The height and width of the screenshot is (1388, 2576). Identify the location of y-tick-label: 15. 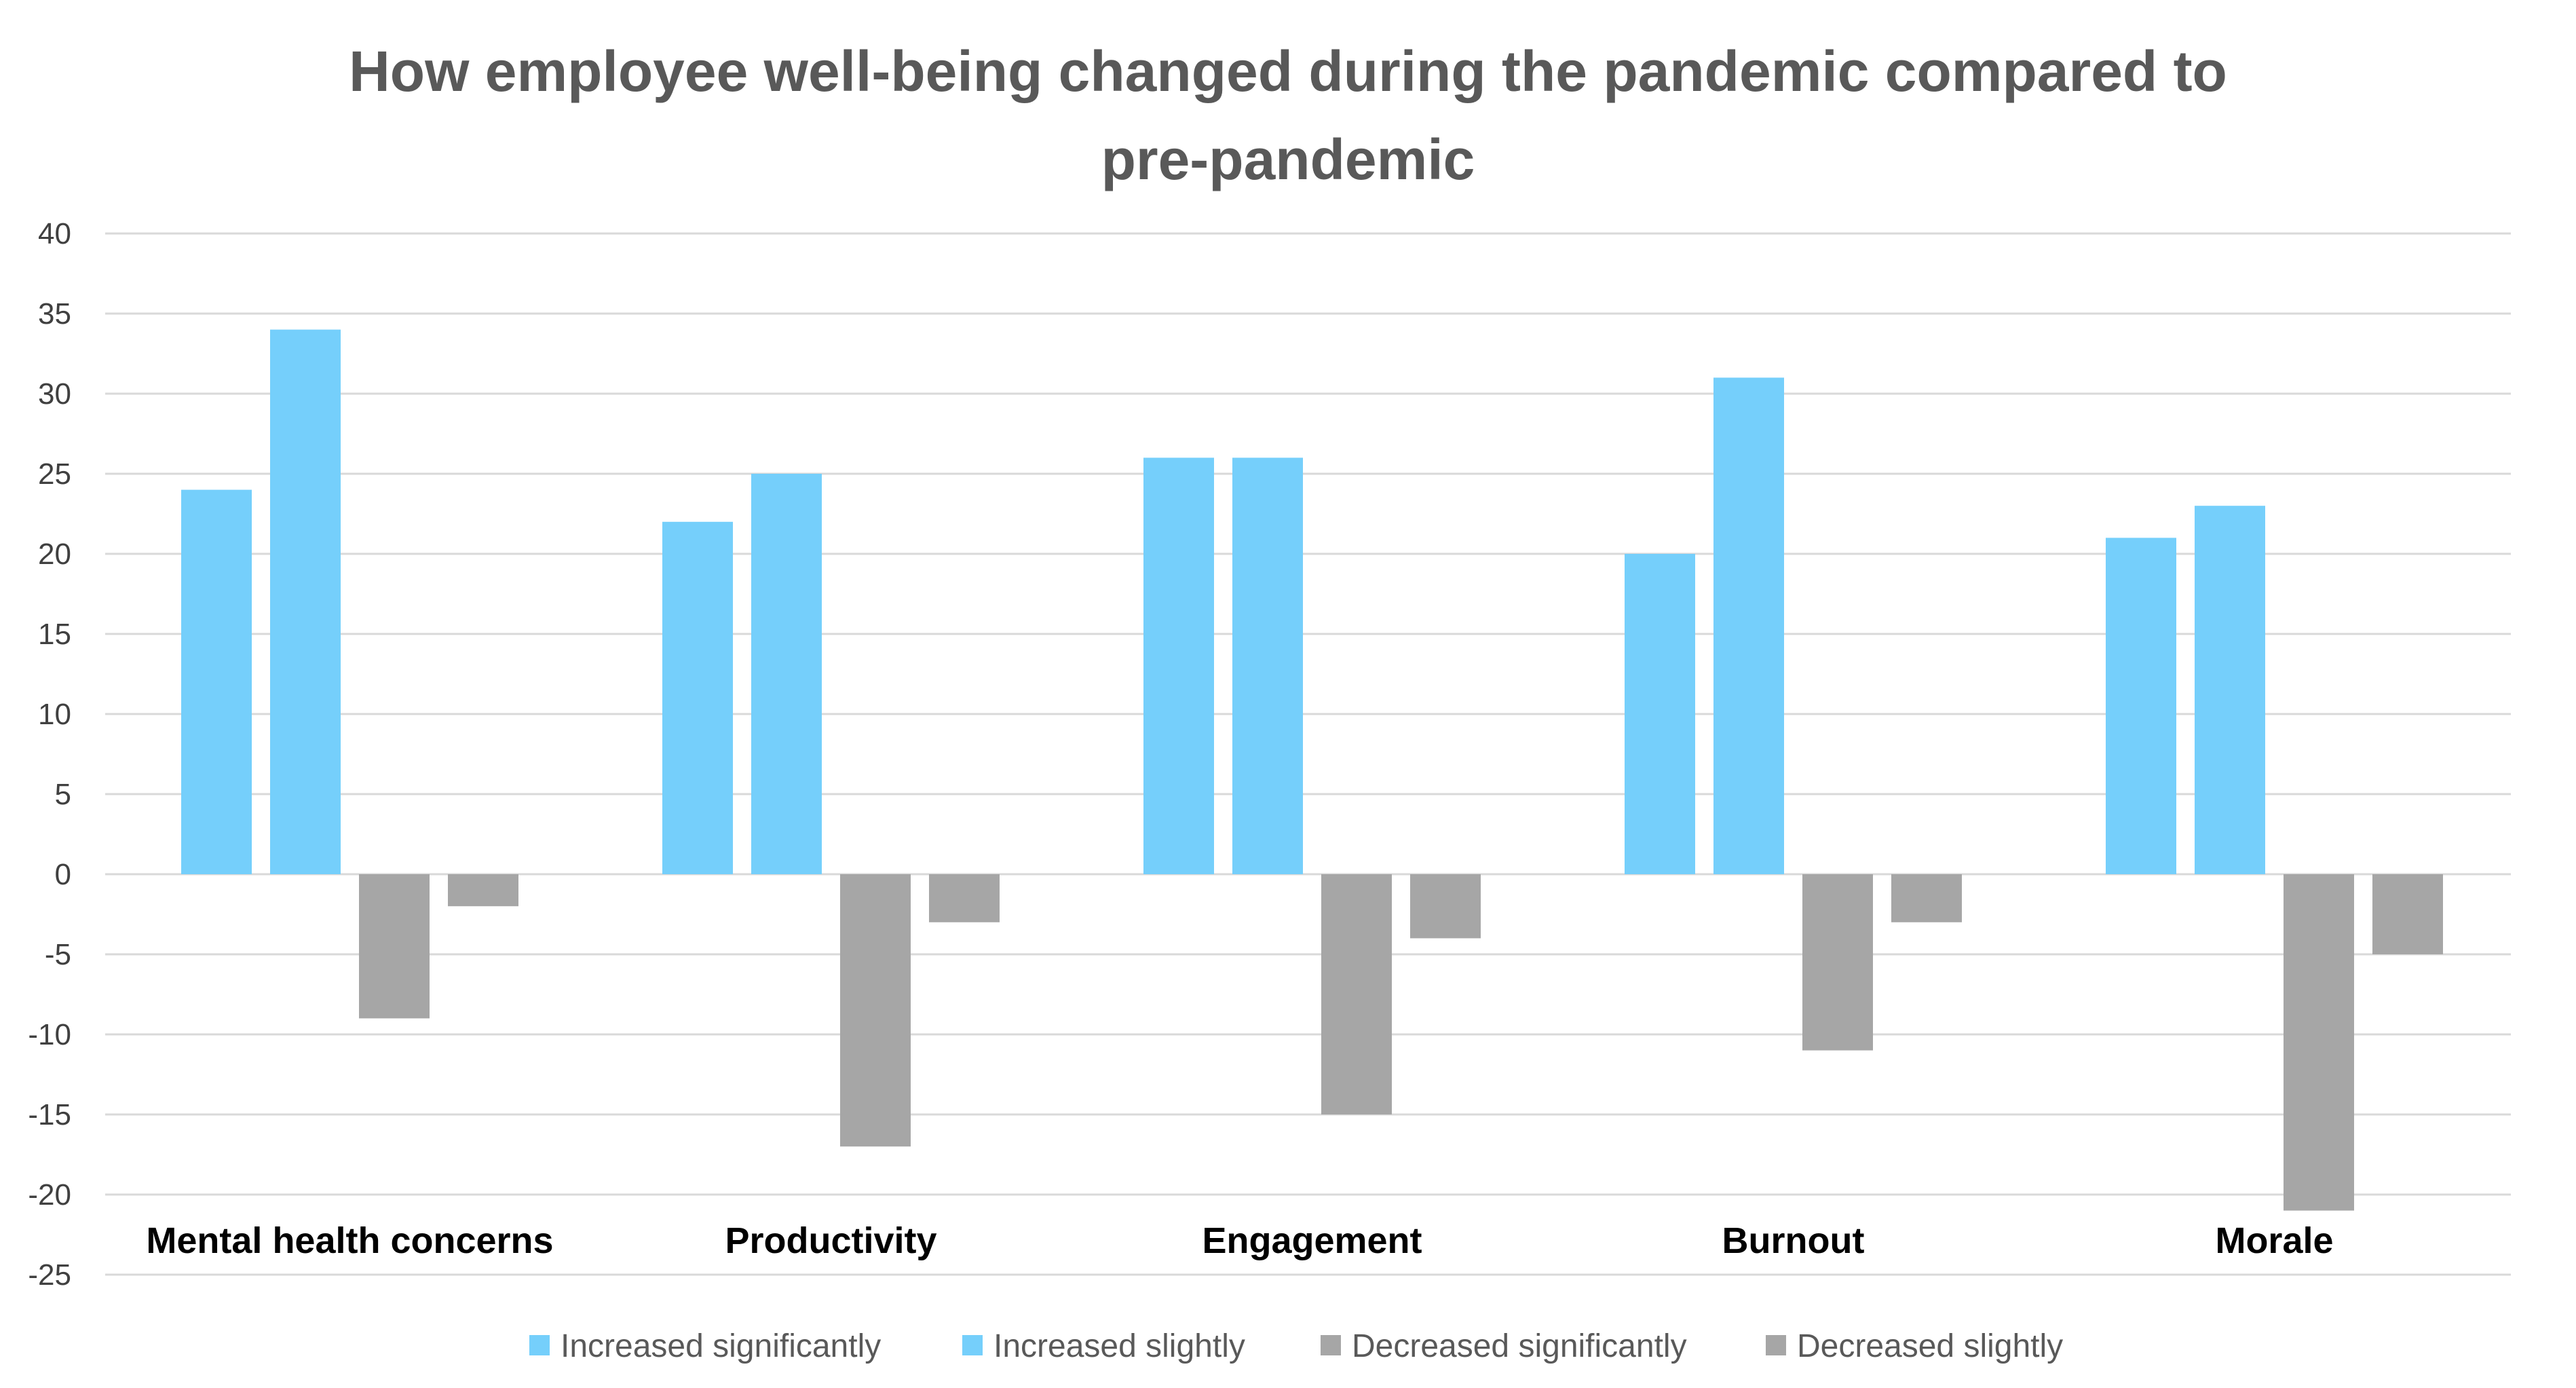
(54, 634).